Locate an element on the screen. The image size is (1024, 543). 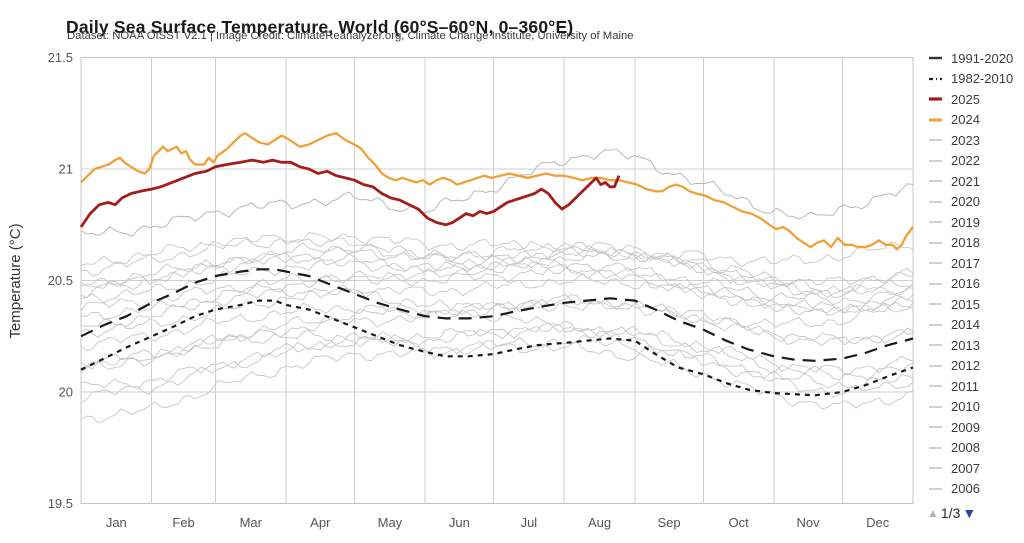
series-line-2016 is located at coordinates (497, 274).